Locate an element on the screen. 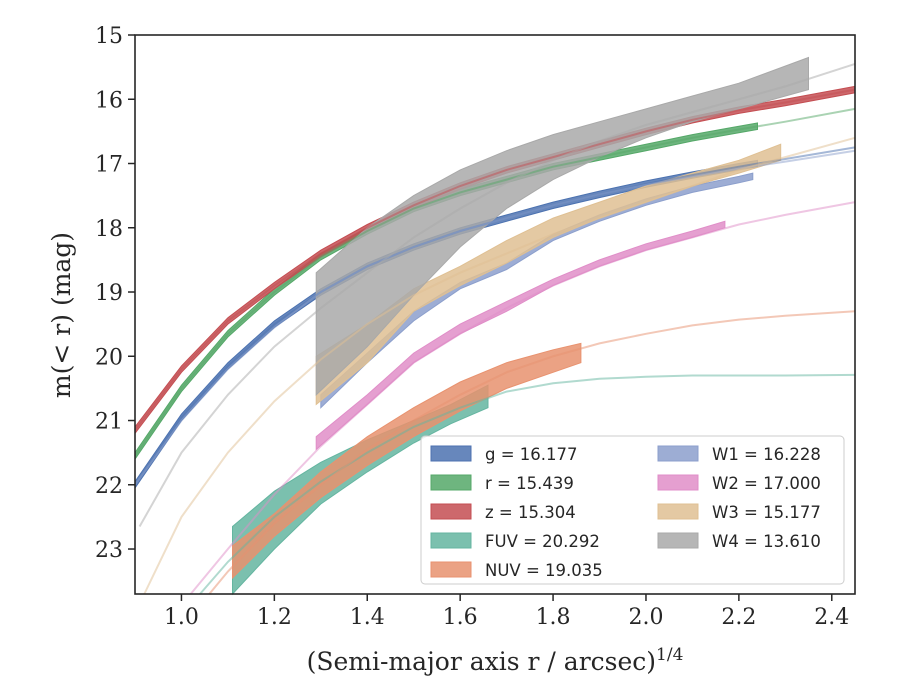 This screenshot has height=700, width=900. y-tick-label: 20 is located at coordinates (109, 357).